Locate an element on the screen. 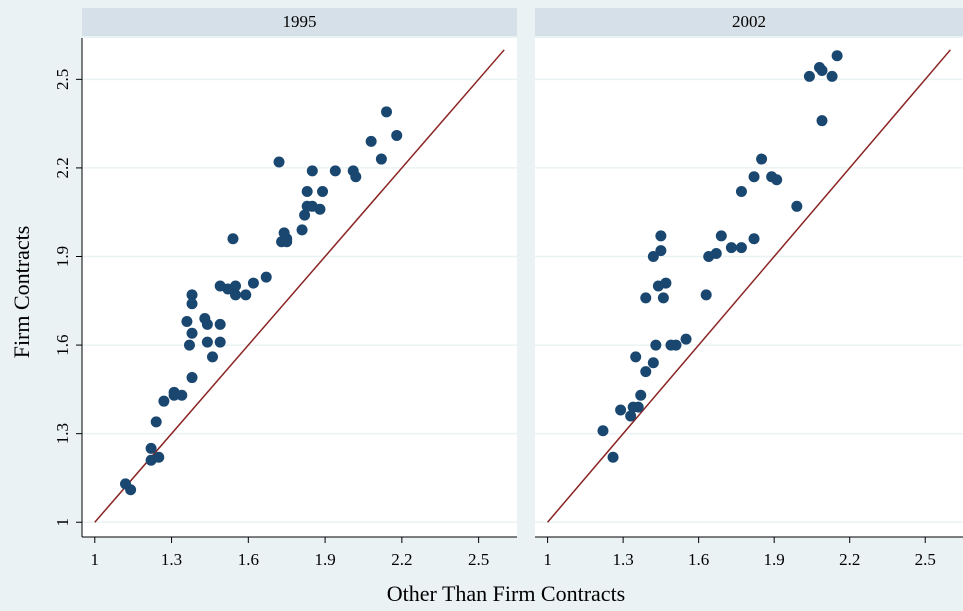  y-tick-label: 1.9 is located at coordinates (62, 256).